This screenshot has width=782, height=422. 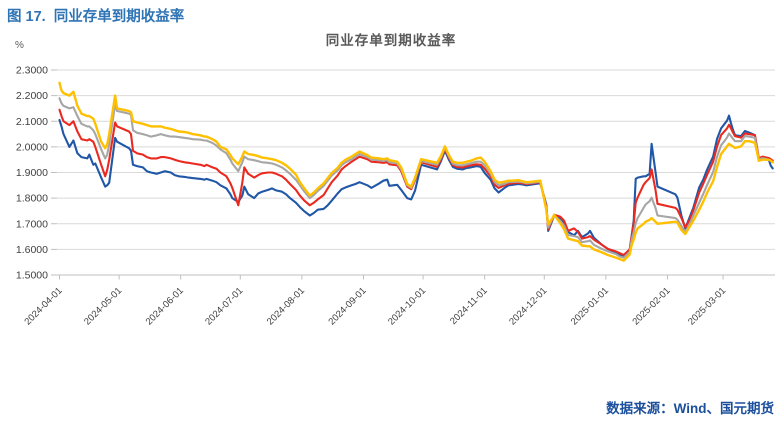 What do you see at coordinates (165, 306) in the screenshot?
I see `x-tick-label: 2024-06-01` at bounding box center [165, 306].